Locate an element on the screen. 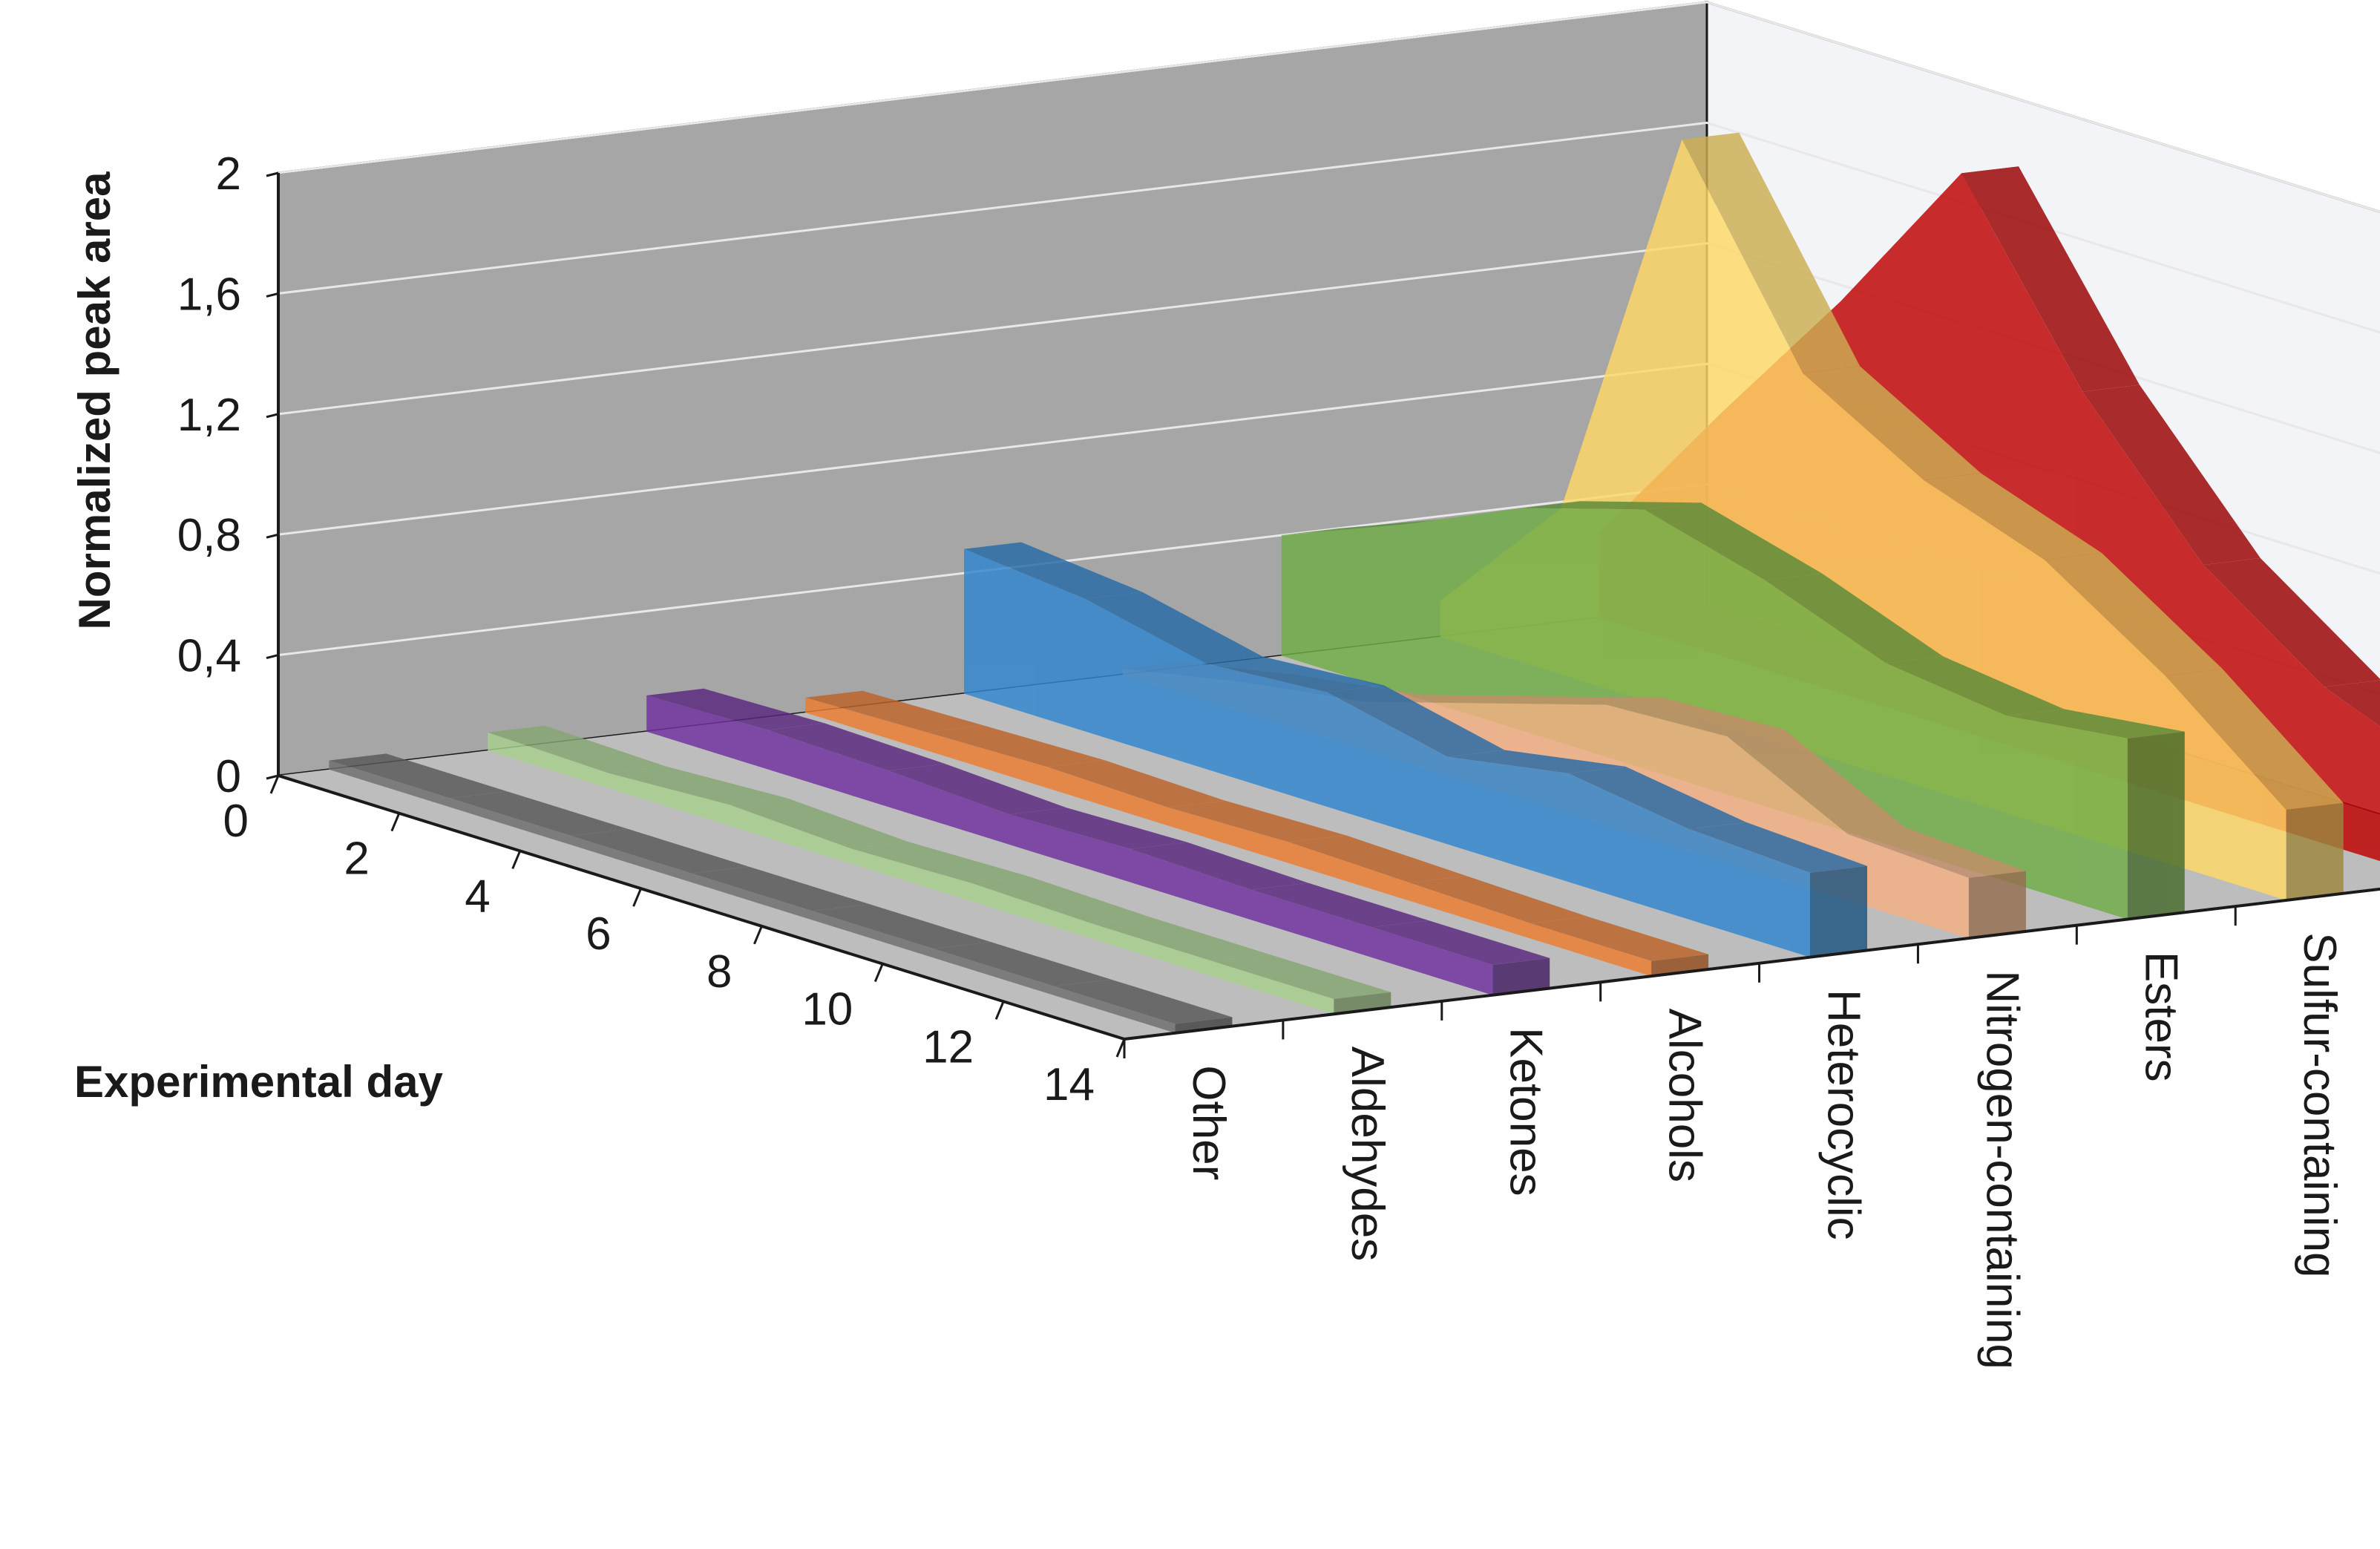 The width and height of the screenshot is (2380, 1549). series-area-other is located at coordinates (752, 897).